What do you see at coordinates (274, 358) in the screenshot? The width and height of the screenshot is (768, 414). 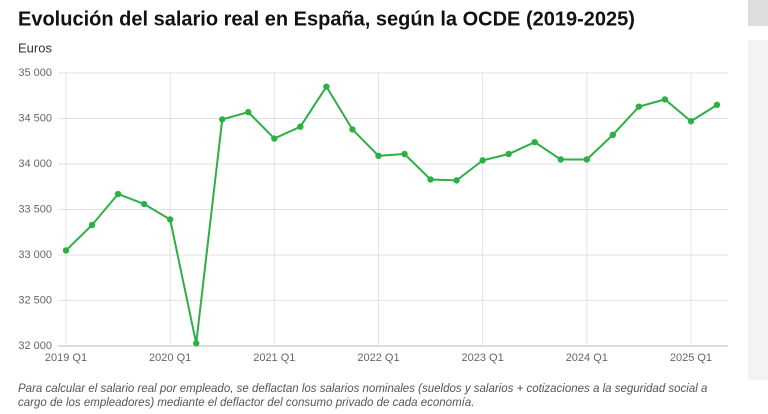 I see `x-tick-label: 2021 Q1` at bounding box center [274, 358].